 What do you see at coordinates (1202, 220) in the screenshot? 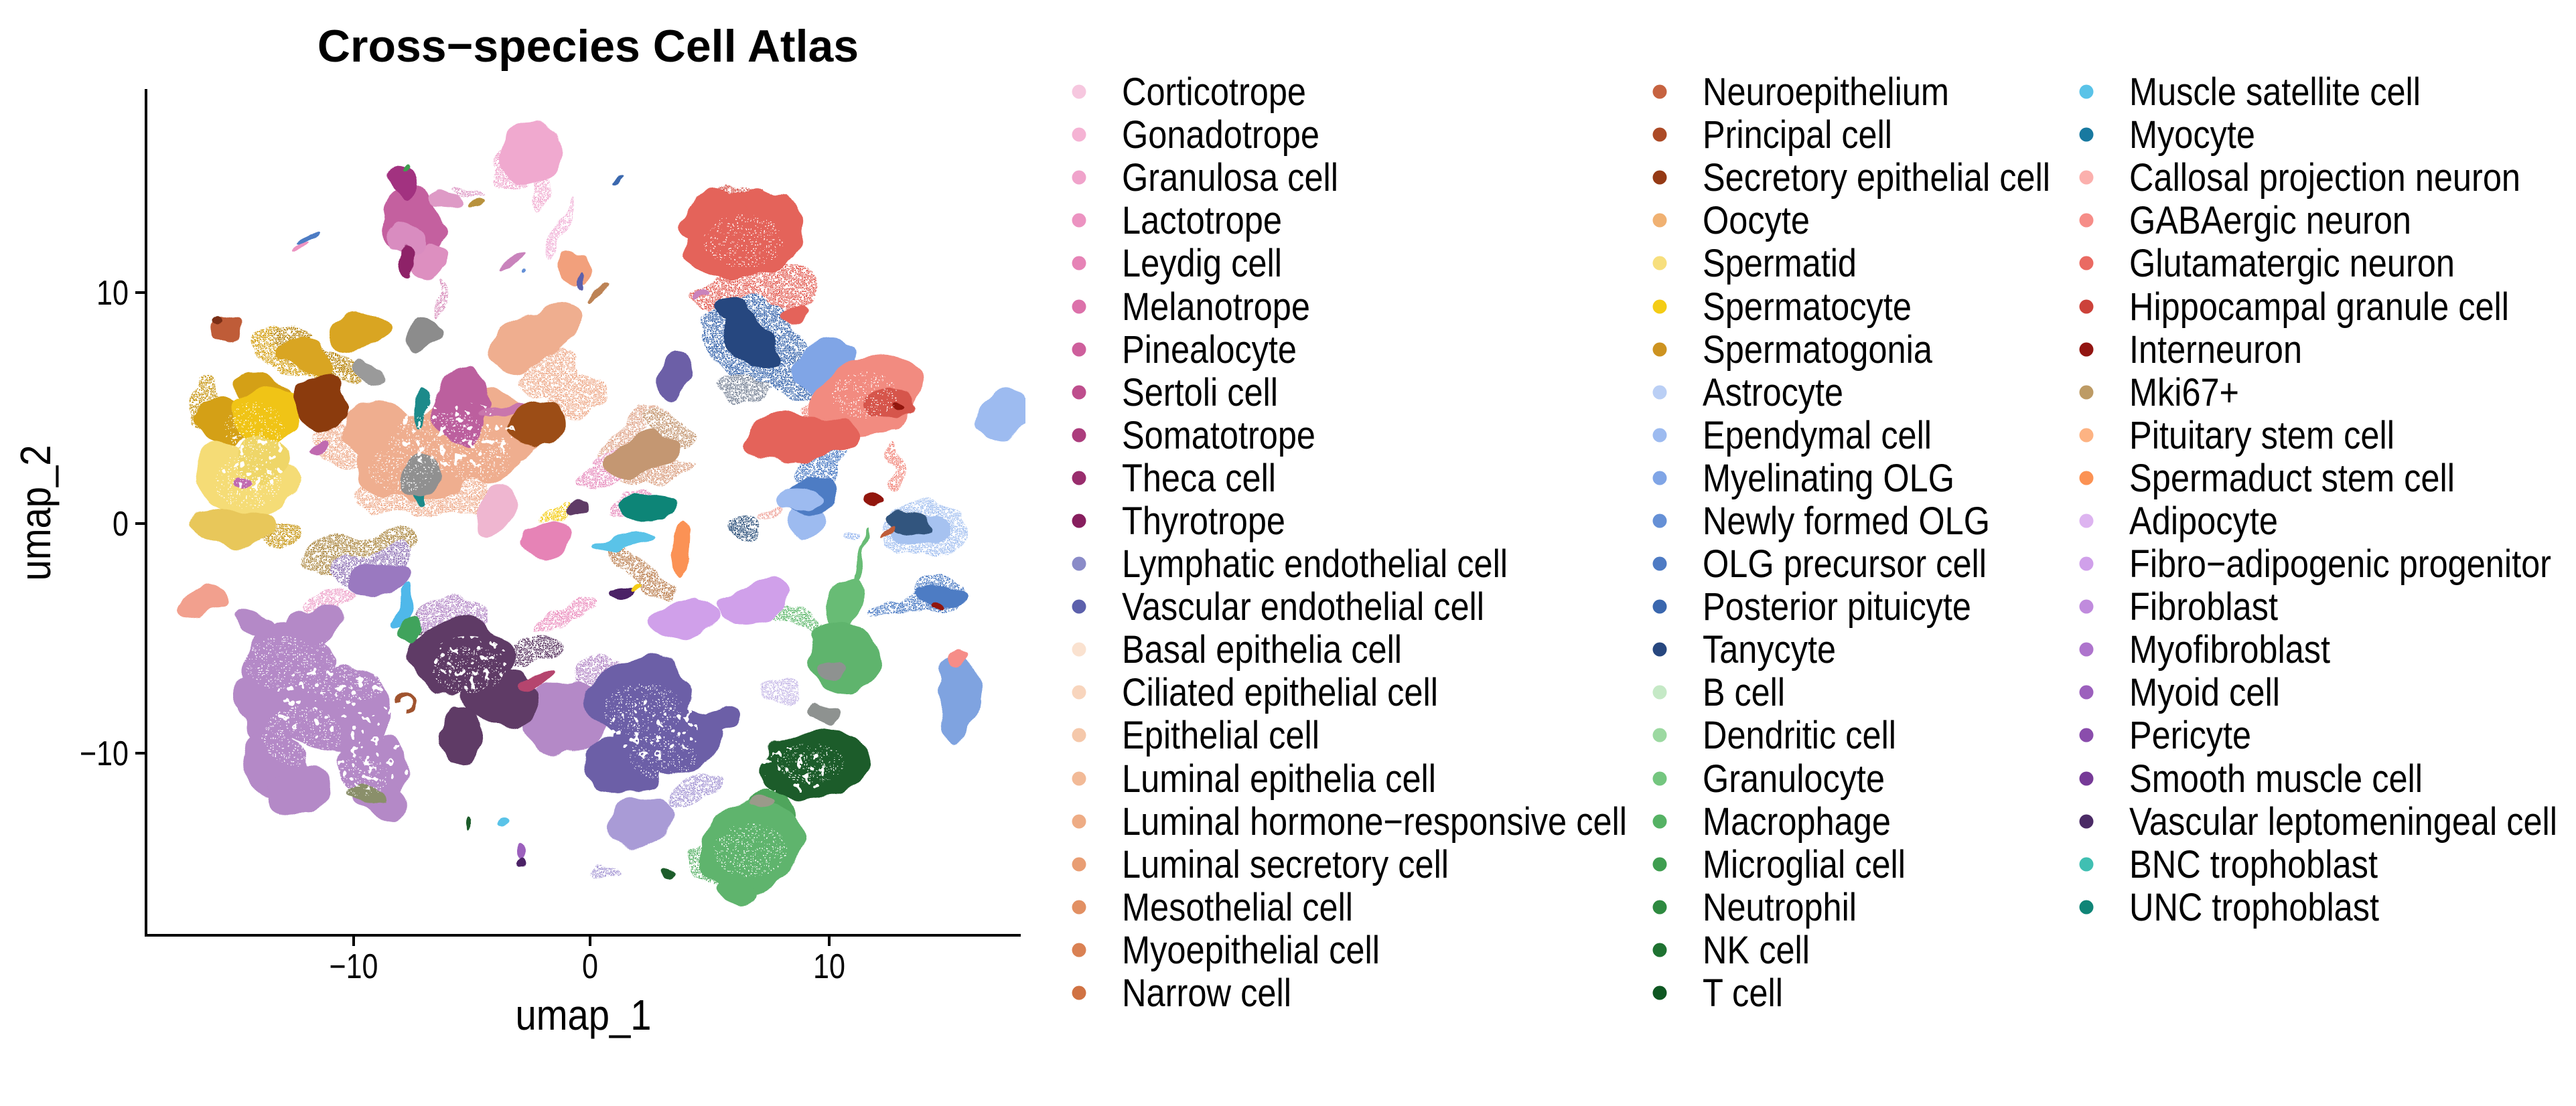
I see `svg-text: Lactotrope` at bounding box center [1202, 220].